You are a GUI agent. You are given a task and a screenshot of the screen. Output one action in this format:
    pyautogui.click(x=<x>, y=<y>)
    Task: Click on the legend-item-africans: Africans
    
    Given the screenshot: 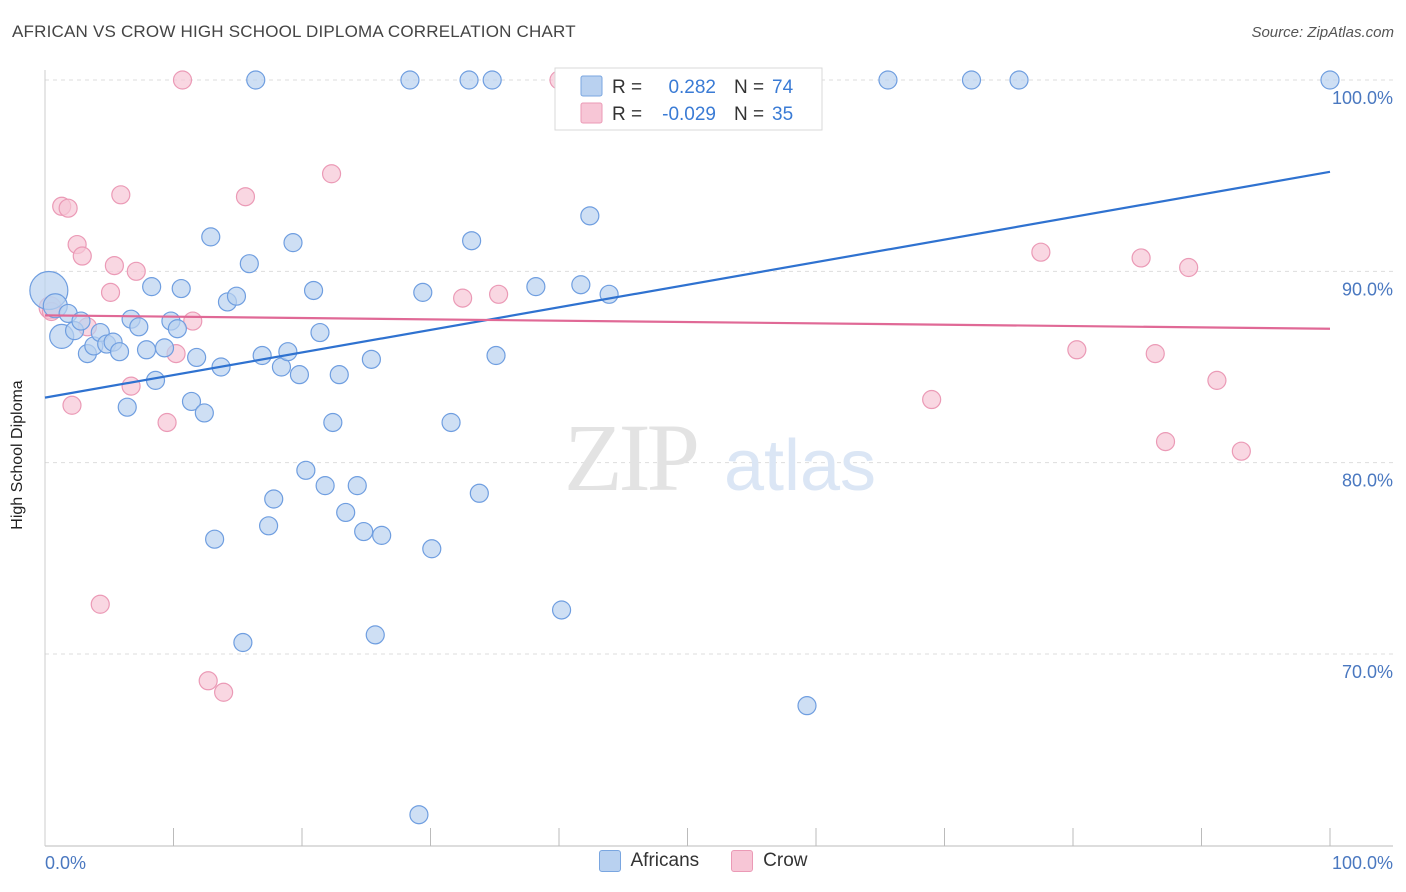 What is the action you would take?
    pyautogui.click(x=649, y=861)
    